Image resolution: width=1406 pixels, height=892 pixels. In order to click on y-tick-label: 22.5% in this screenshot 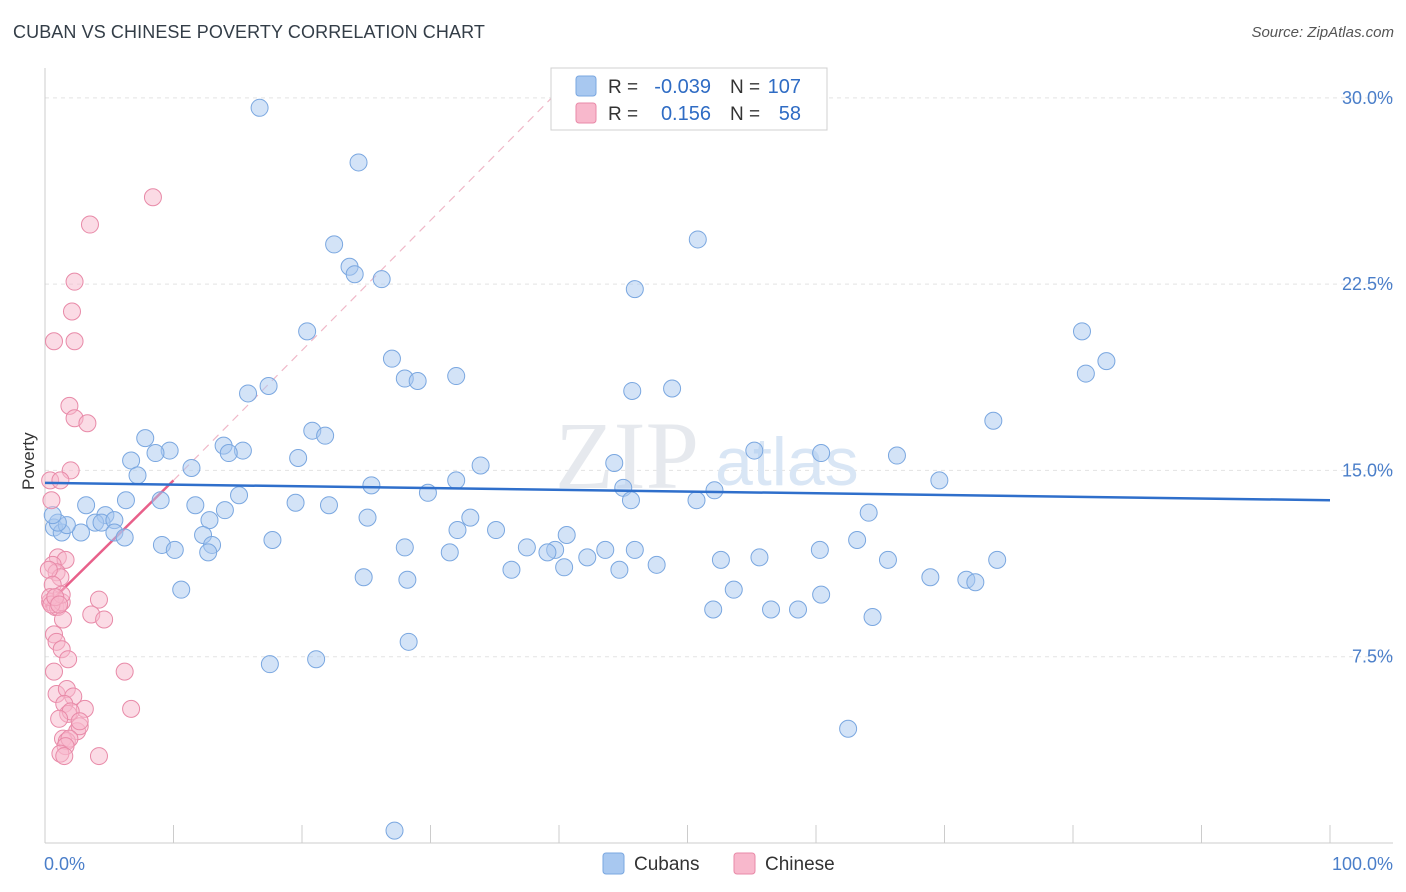, I will do `click(1367, 284)`.